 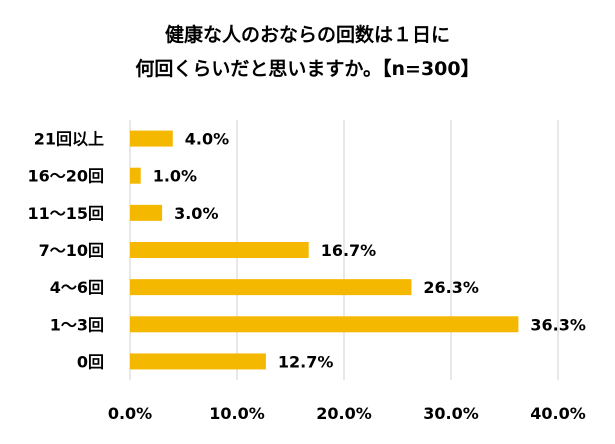 What do you see at coordinates (558, 413) in the screenshot?
I see `x-tick-label-4: 40.0%` at bounding box center [558, 413].